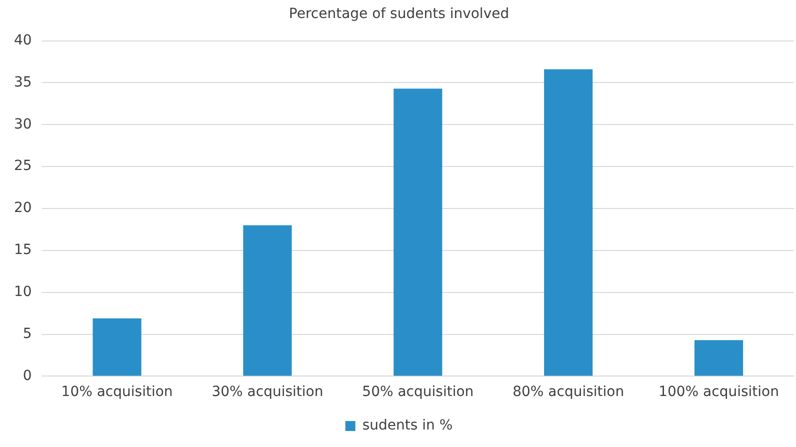 The width and height of the screenshot is (796, 447). What do you see at coordinates (418, 392) in the screenshot?
I see `x-tick-label: 50% acquisition` at bounding box center [418, 392].